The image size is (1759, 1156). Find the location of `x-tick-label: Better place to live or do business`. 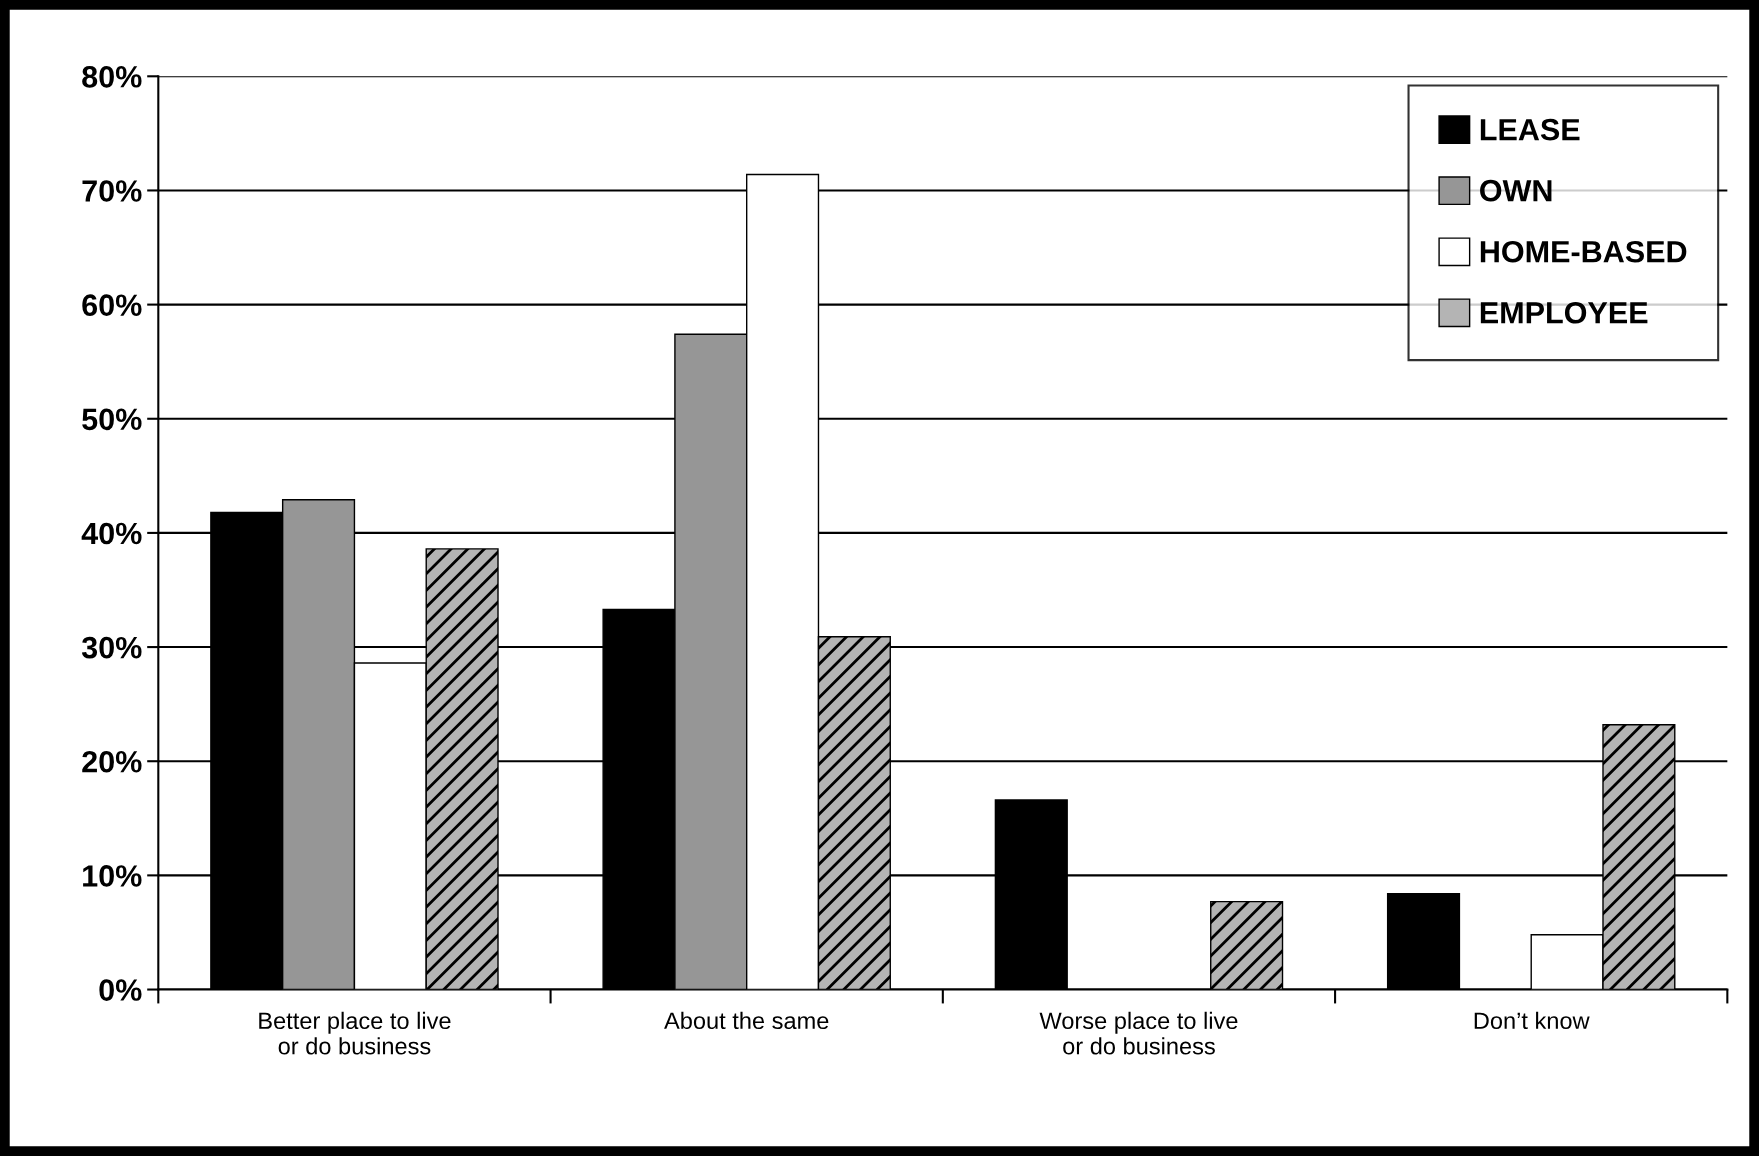

x-tick-label: Better place to live or do business is located at coordinates (355, 1033).